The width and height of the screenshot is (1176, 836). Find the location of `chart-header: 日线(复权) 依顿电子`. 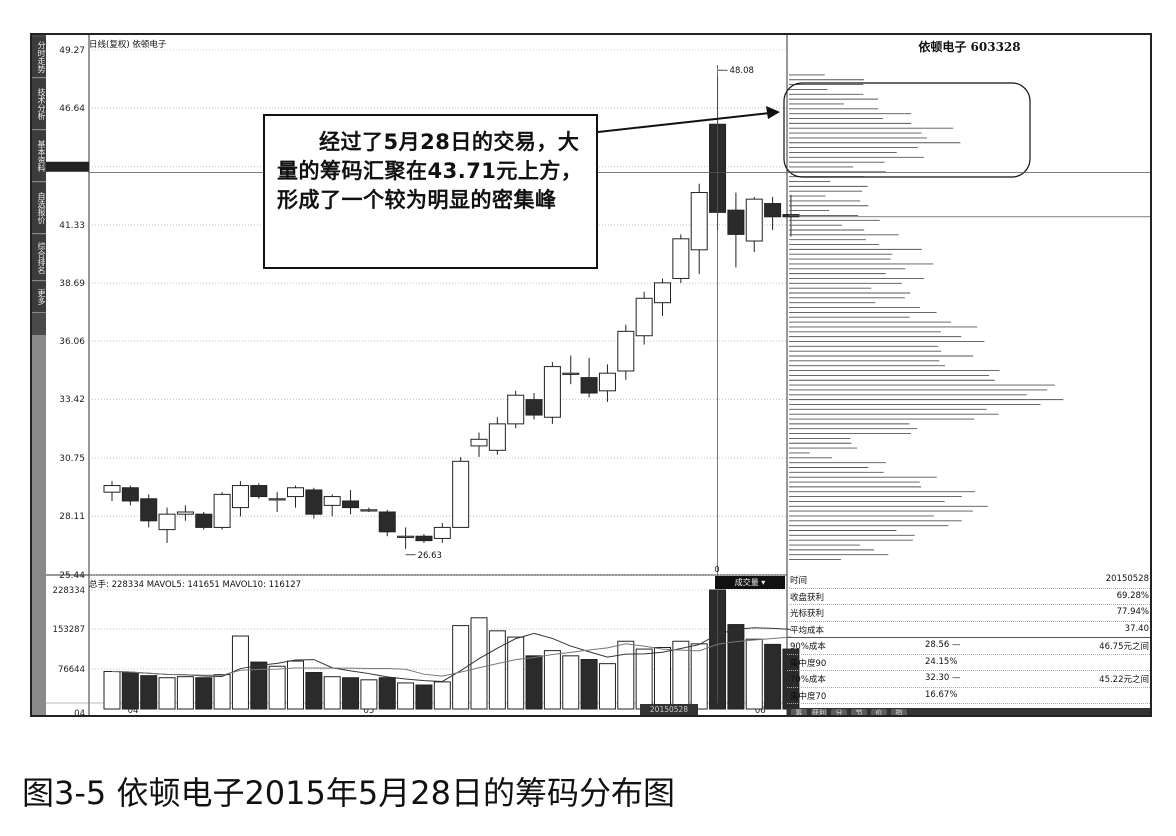

chart-header: 日线(复权) 依顿电子 is located at coordinates (128, 45).